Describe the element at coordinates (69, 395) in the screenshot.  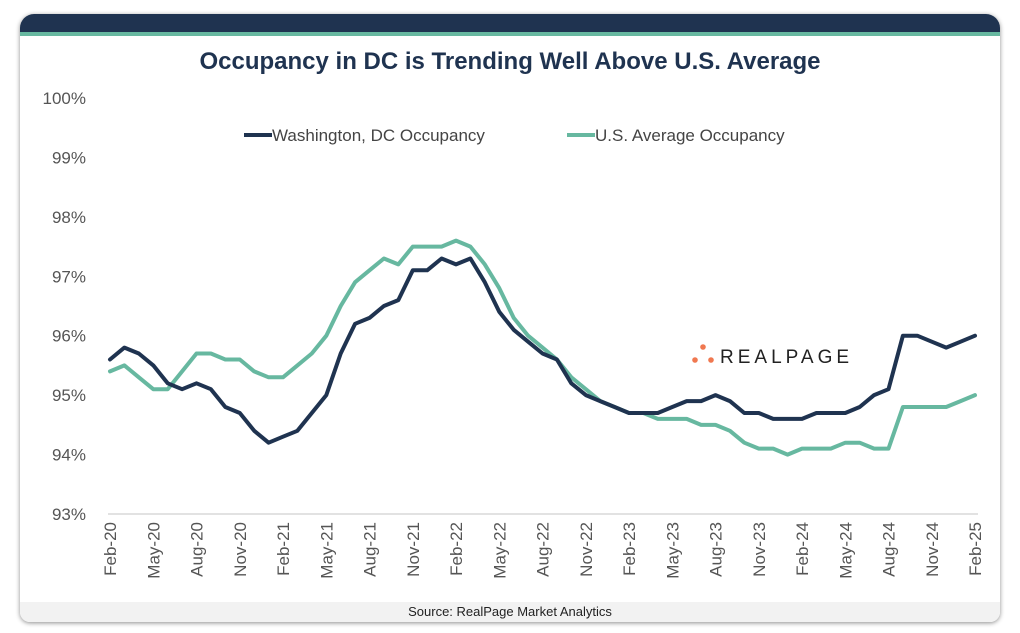
I see `y-tick-label: 95%` at that location.